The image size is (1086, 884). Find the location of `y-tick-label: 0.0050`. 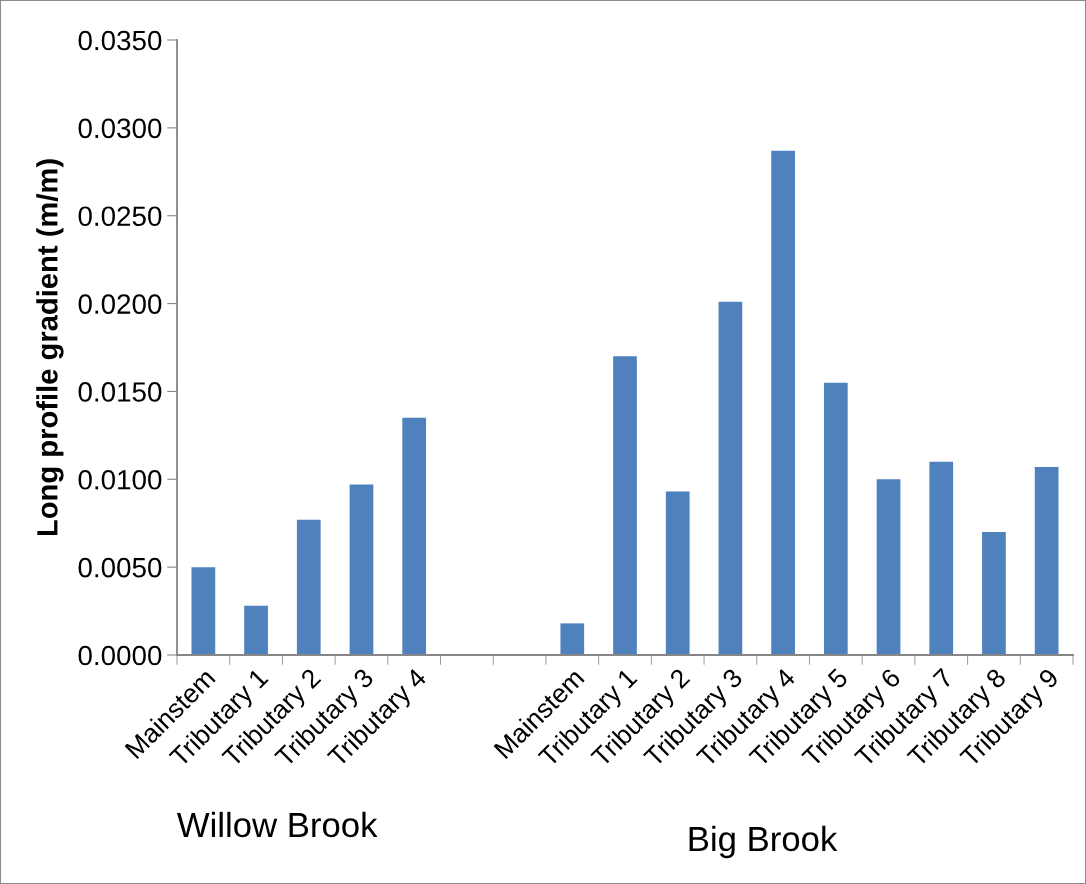

y-tick-label: 0.0050 is located at coordinates (120, 567).